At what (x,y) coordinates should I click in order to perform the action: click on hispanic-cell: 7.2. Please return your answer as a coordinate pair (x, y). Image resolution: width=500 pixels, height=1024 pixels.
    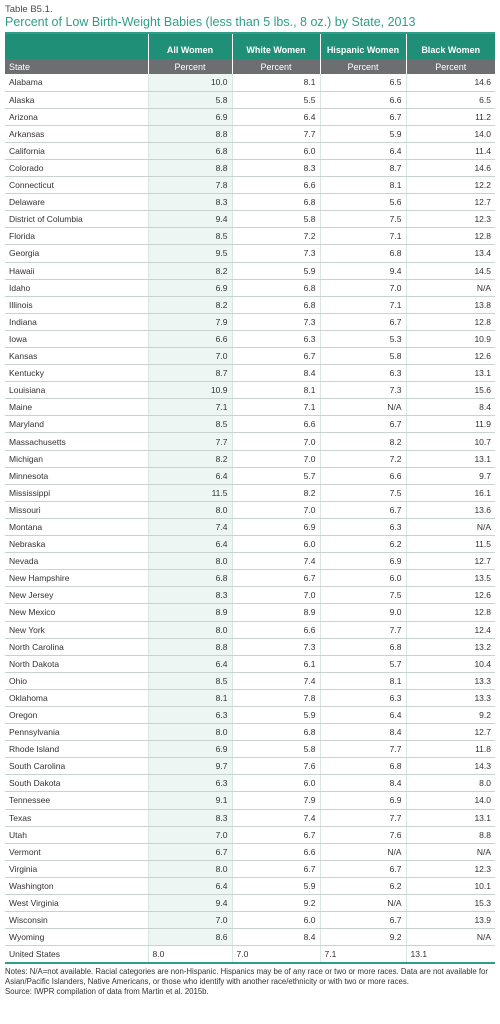
    Looking at the image, I should click on (362, 459).